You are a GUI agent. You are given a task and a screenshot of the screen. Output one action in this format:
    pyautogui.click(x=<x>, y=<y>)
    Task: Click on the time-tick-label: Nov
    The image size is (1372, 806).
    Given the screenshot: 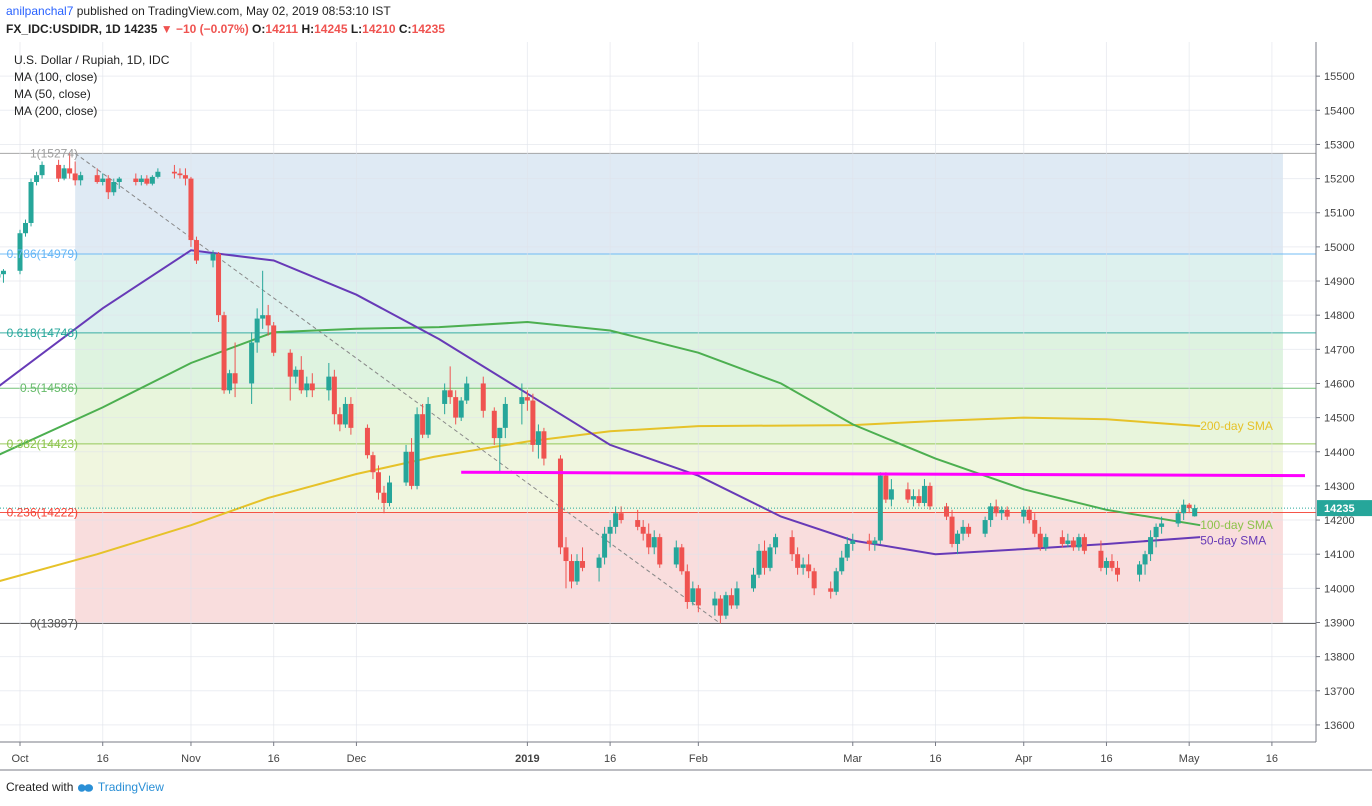 What is the action you would take?
    pyautogui.click(x=191, y=759)
    